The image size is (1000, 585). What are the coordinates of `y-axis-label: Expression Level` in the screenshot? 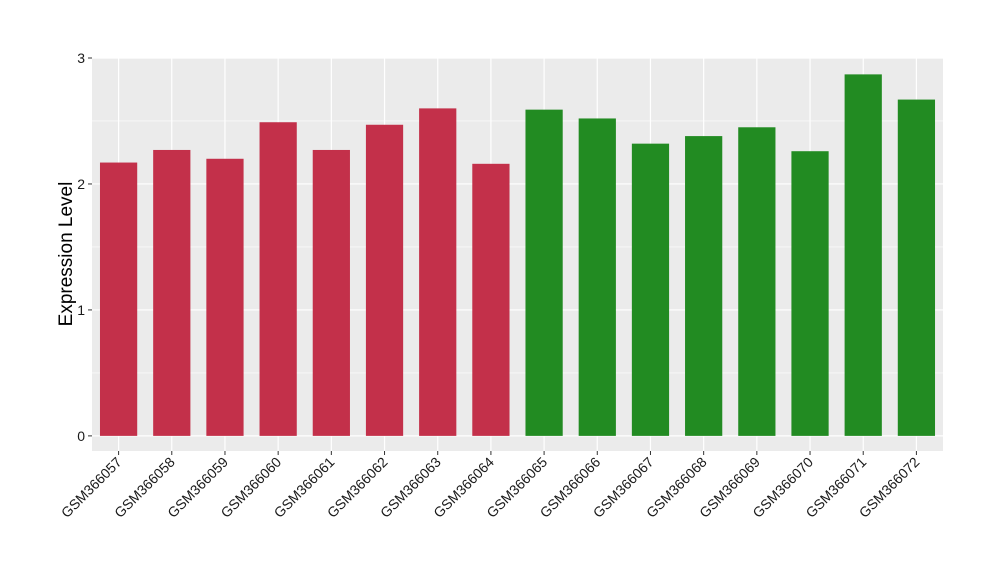 It's located at (66, 254).